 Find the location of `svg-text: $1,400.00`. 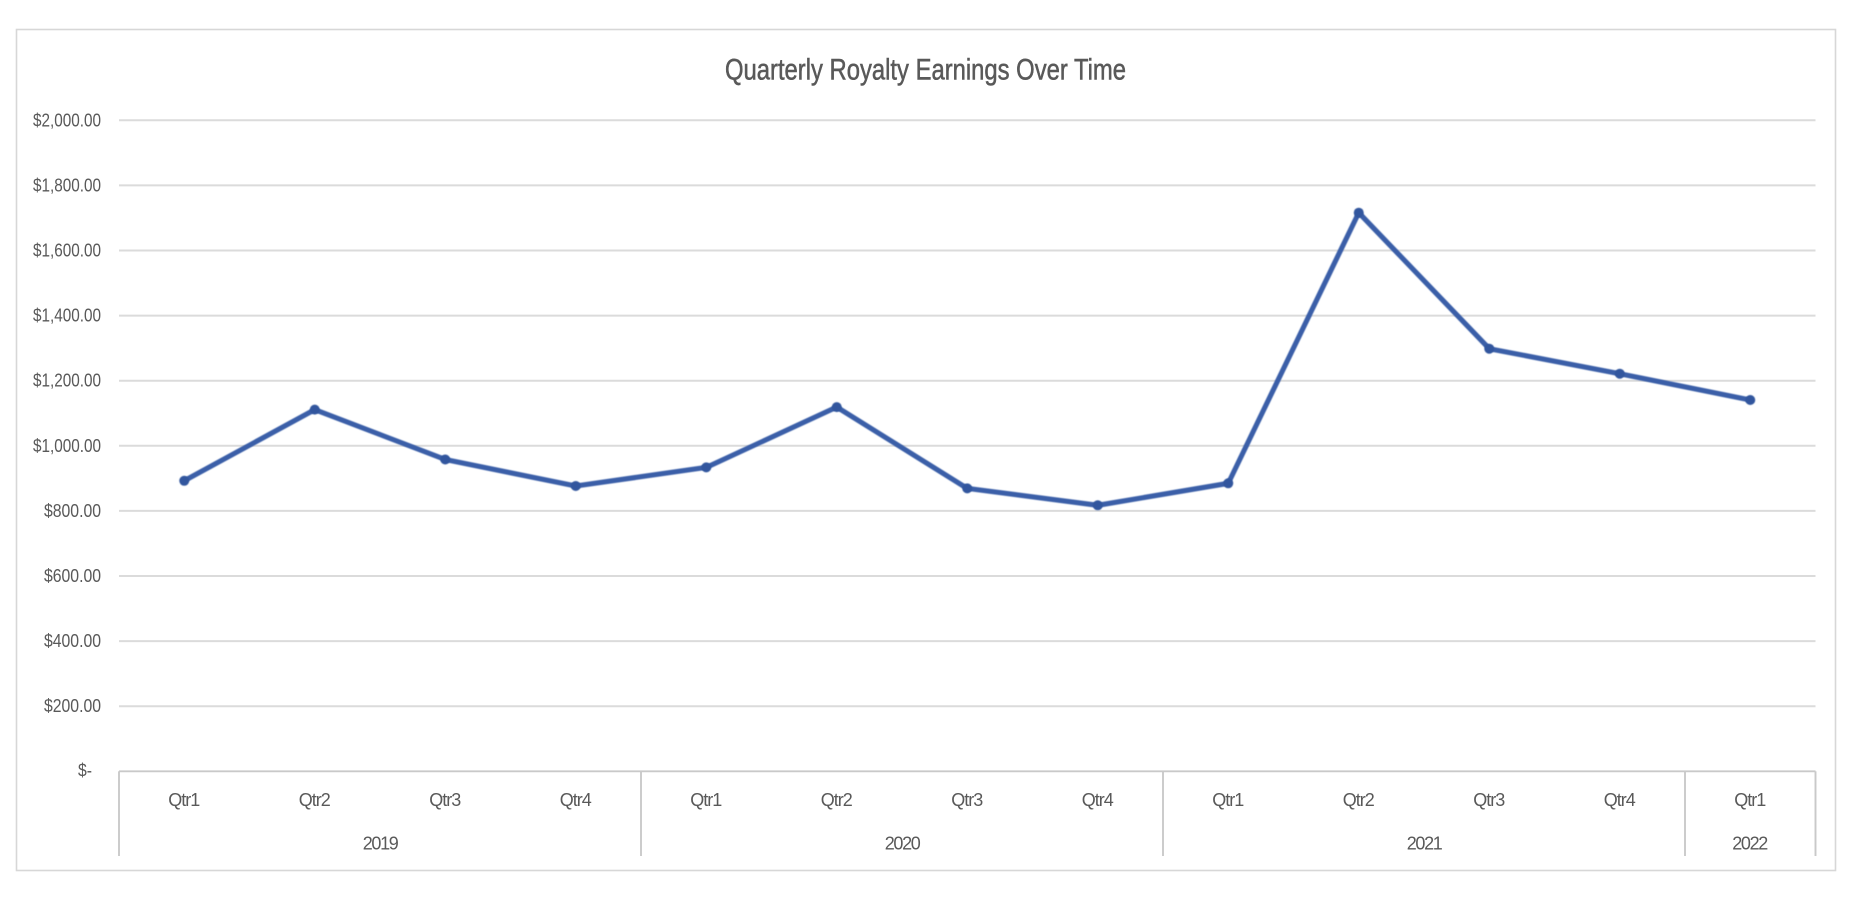

svg-text: $1,400.00 is located at coordinates (67, 316).